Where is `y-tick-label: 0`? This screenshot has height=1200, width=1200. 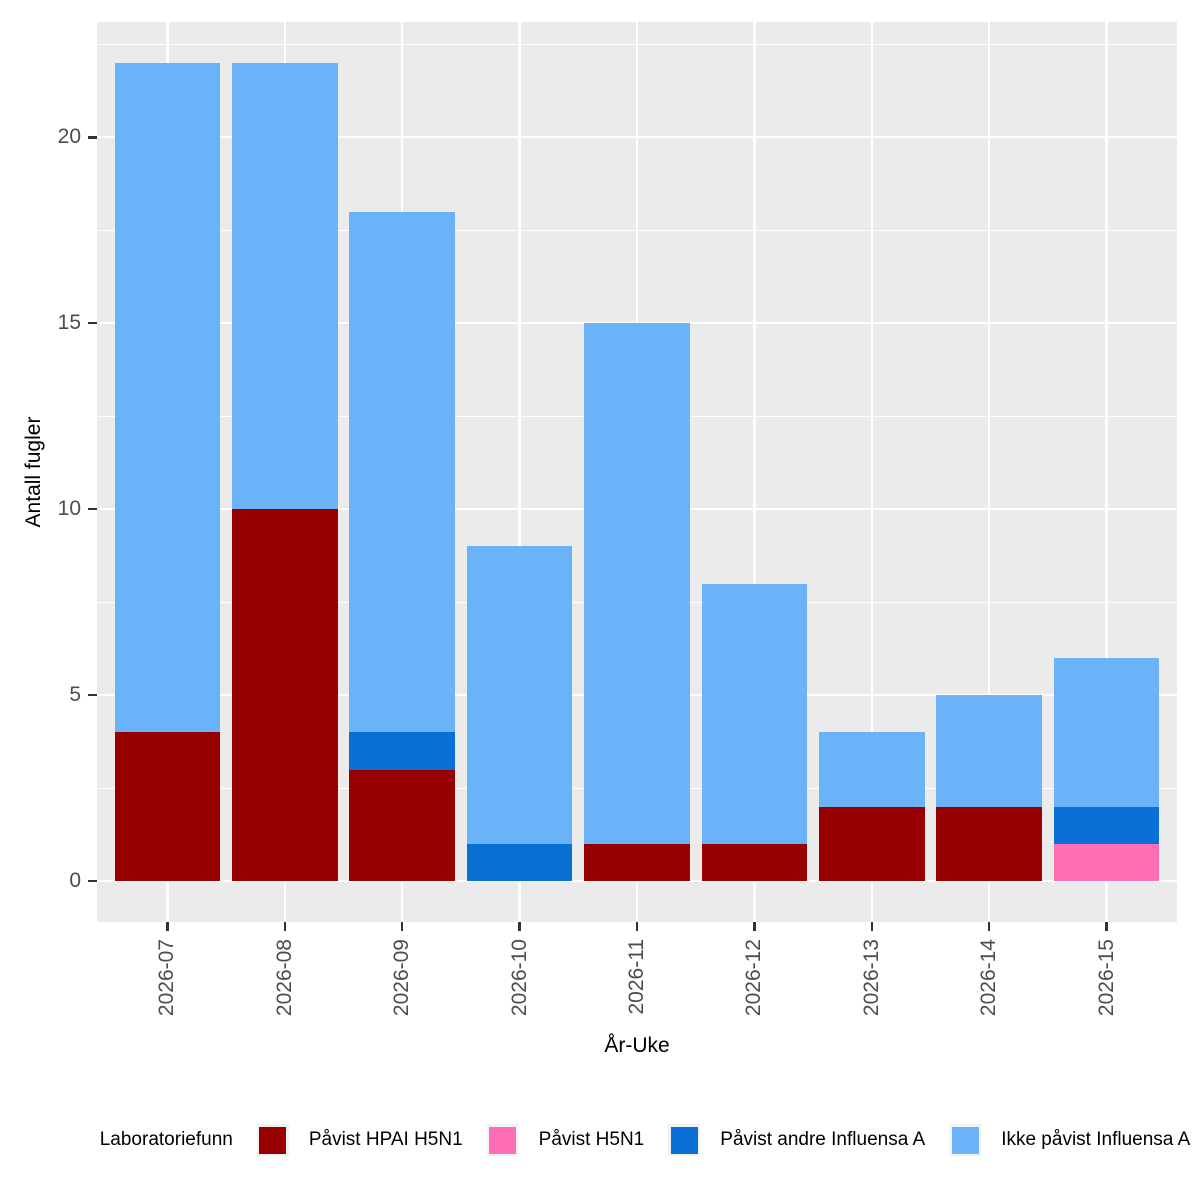
y-tick-label: 0 is located at coordinates (75, 881).